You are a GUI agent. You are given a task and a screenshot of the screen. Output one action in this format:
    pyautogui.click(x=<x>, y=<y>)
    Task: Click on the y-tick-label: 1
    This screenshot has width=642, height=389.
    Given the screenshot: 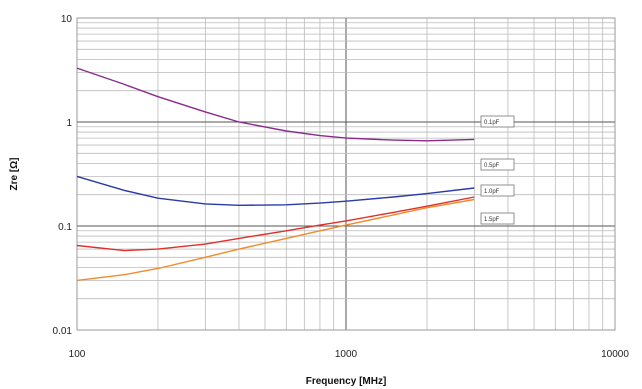 What is the action you would take?
    pyautogui.click(x=69, y=123)
    